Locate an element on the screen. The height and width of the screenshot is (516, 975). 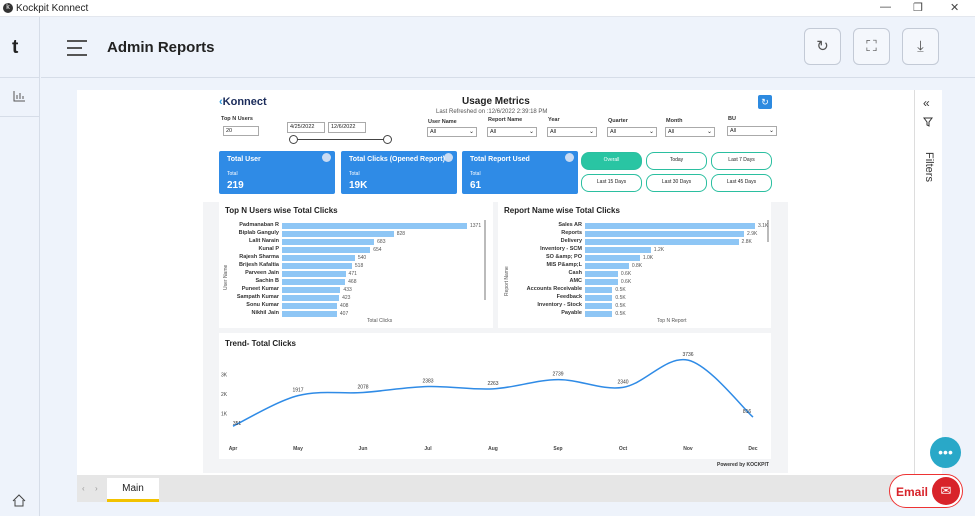
bar-label: Cash is located at coordinates (575, 273).